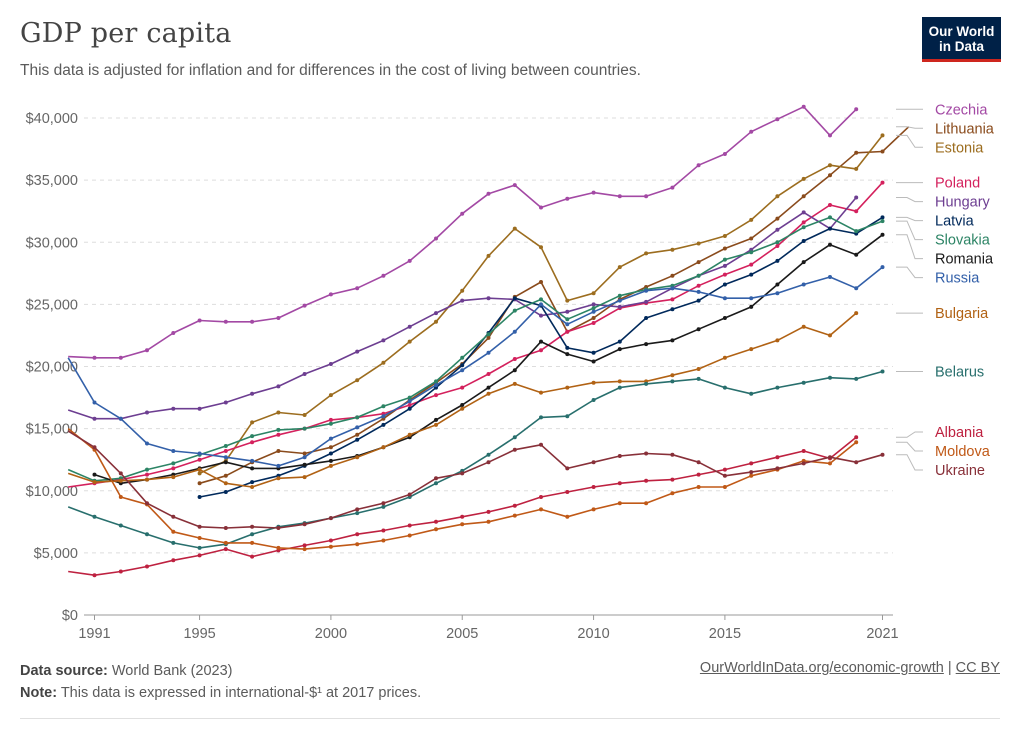 The width and height of the screenshot is (1015, 733). Describe the element at coordinates (725, 634) in the screenshot. I see `x-tick-label: 2015` at that location.